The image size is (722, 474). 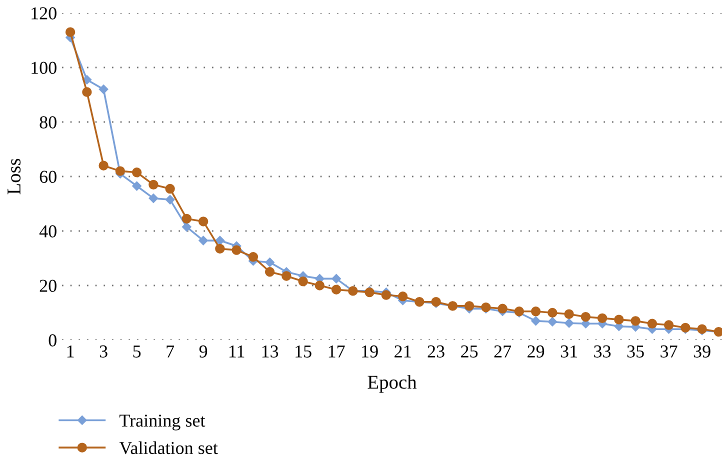 I want to click on y-tick-label: 120, so click(x=44, y=13).